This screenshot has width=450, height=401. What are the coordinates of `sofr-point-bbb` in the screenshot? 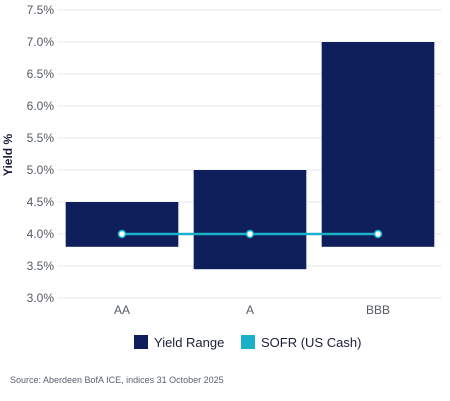 It's located at (378, 234).